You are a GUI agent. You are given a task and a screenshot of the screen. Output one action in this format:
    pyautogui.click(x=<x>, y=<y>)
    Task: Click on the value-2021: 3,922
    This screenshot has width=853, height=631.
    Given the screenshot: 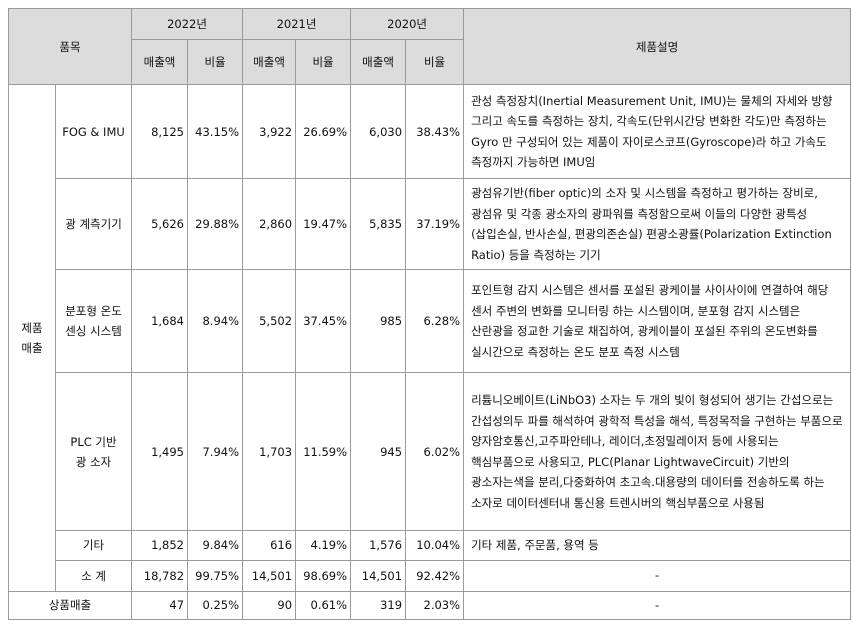 What is the action you would take?
    pyautogui.click(x=269, y=131)
    